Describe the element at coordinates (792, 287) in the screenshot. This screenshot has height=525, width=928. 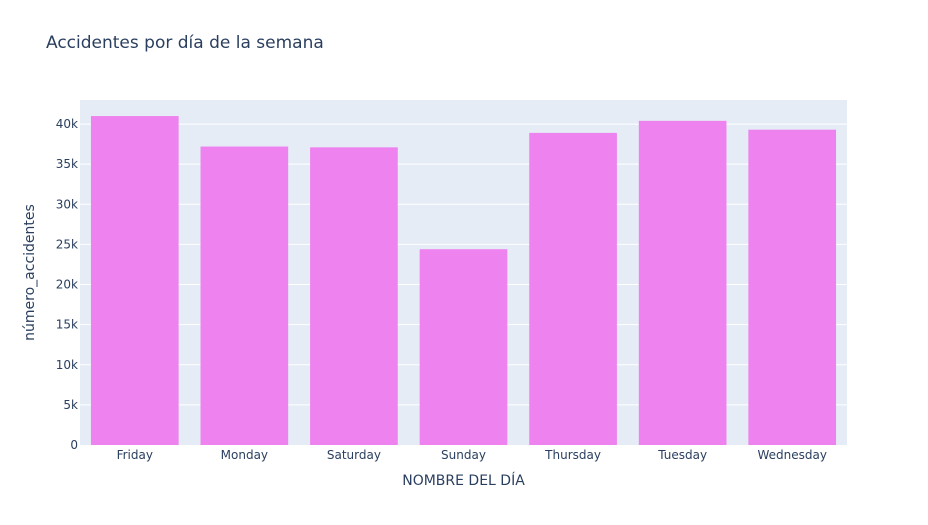
I see `bar-wednesday` at that location.